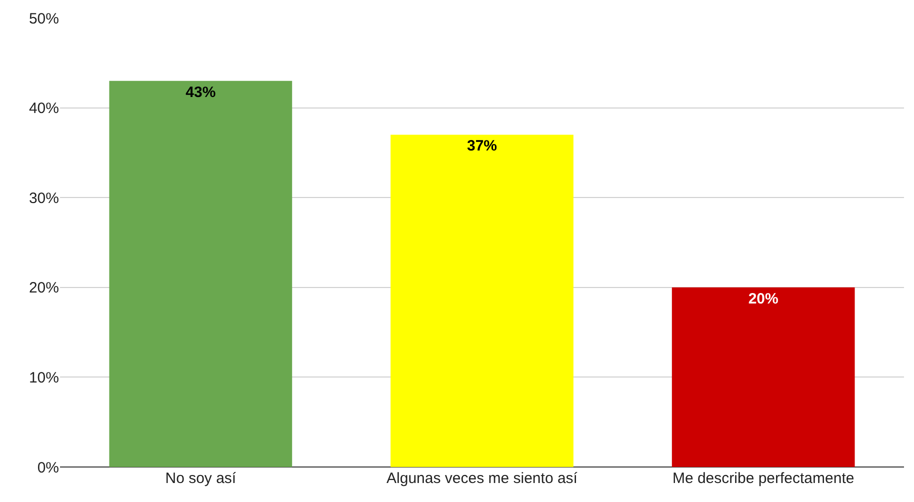 This screenshot has height=502, width=914. Describe the element at coordinates (43, 198) in the screenshot. I see `y-tick-label: 30%` at that location.